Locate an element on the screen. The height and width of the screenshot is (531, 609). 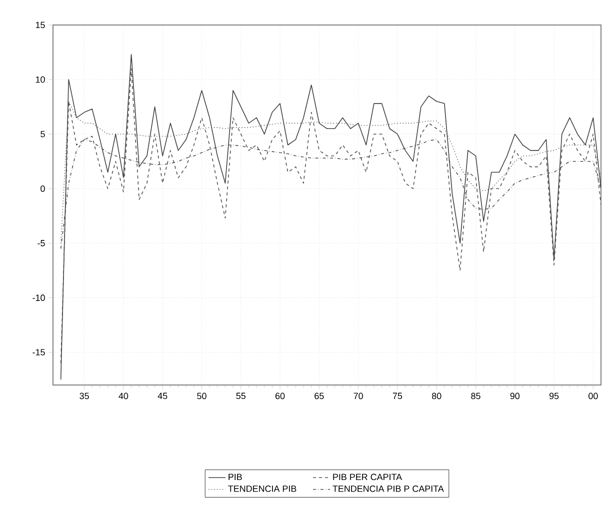
y-tick-label: 0 is located at coordinates (42, 188).